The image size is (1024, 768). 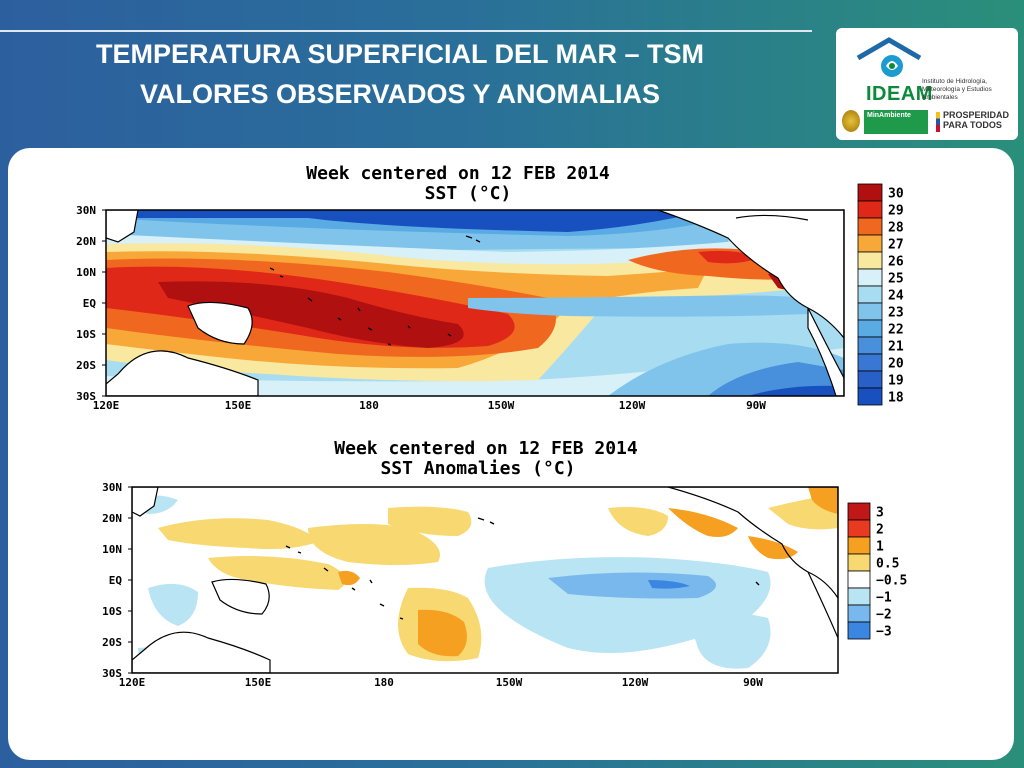 What do you see at coordinates (90, 303) in the screenshot?
I see `top-lat-label: EQ` at bounding box center [90, 303].